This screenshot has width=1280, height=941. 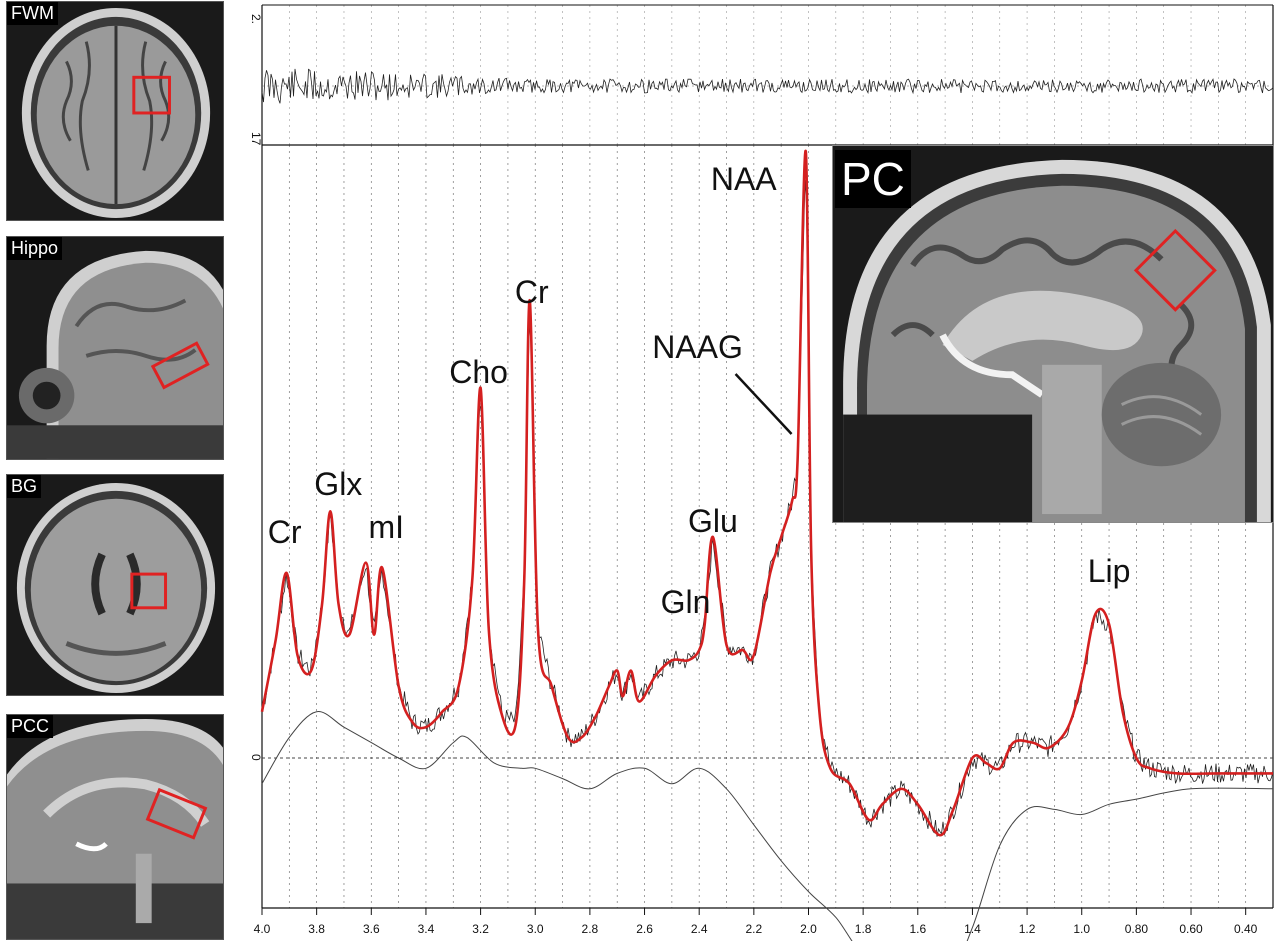 What do you see at coordinates (644, 929) in the screenshot?
I see `tick-label: 2.6` at bounding box center [644, 929].